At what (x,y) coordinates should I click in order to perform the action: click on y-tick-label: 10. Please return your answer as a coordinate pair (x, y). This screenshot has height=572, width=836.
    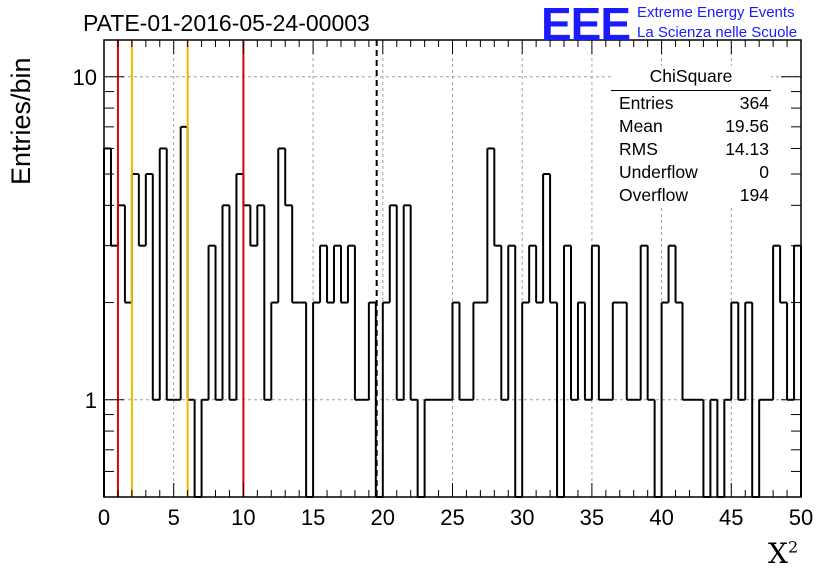
    Looking at the image, I should click on (85, 77).